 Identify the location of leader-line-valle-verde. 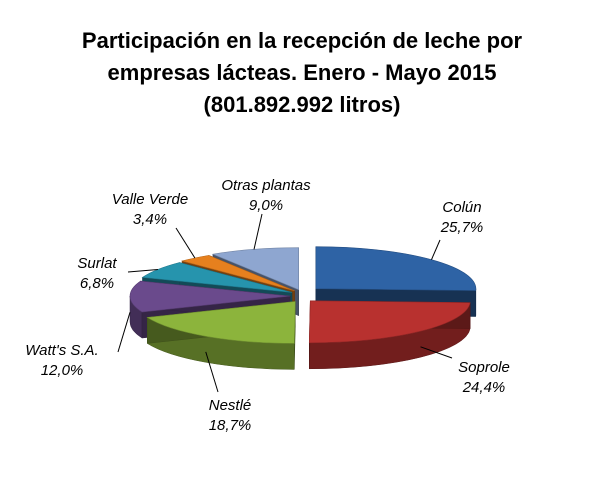
(185, 243).